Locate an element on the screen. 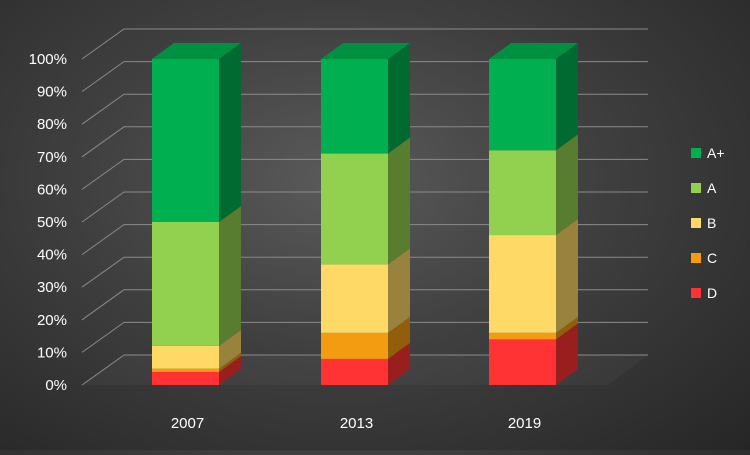  legend-label: A+ is located at coordinates (716, 153).